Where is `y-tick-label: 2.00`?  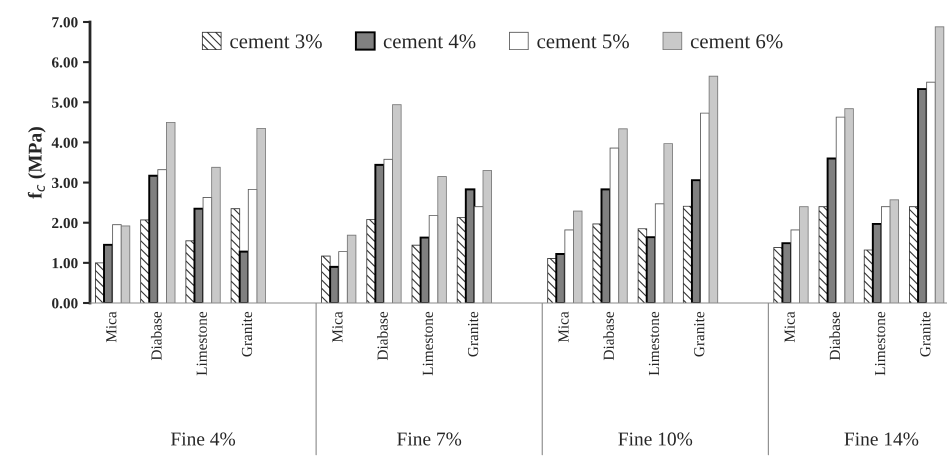 y-tick-label: 2.00 is located at coordinates (65, 223).